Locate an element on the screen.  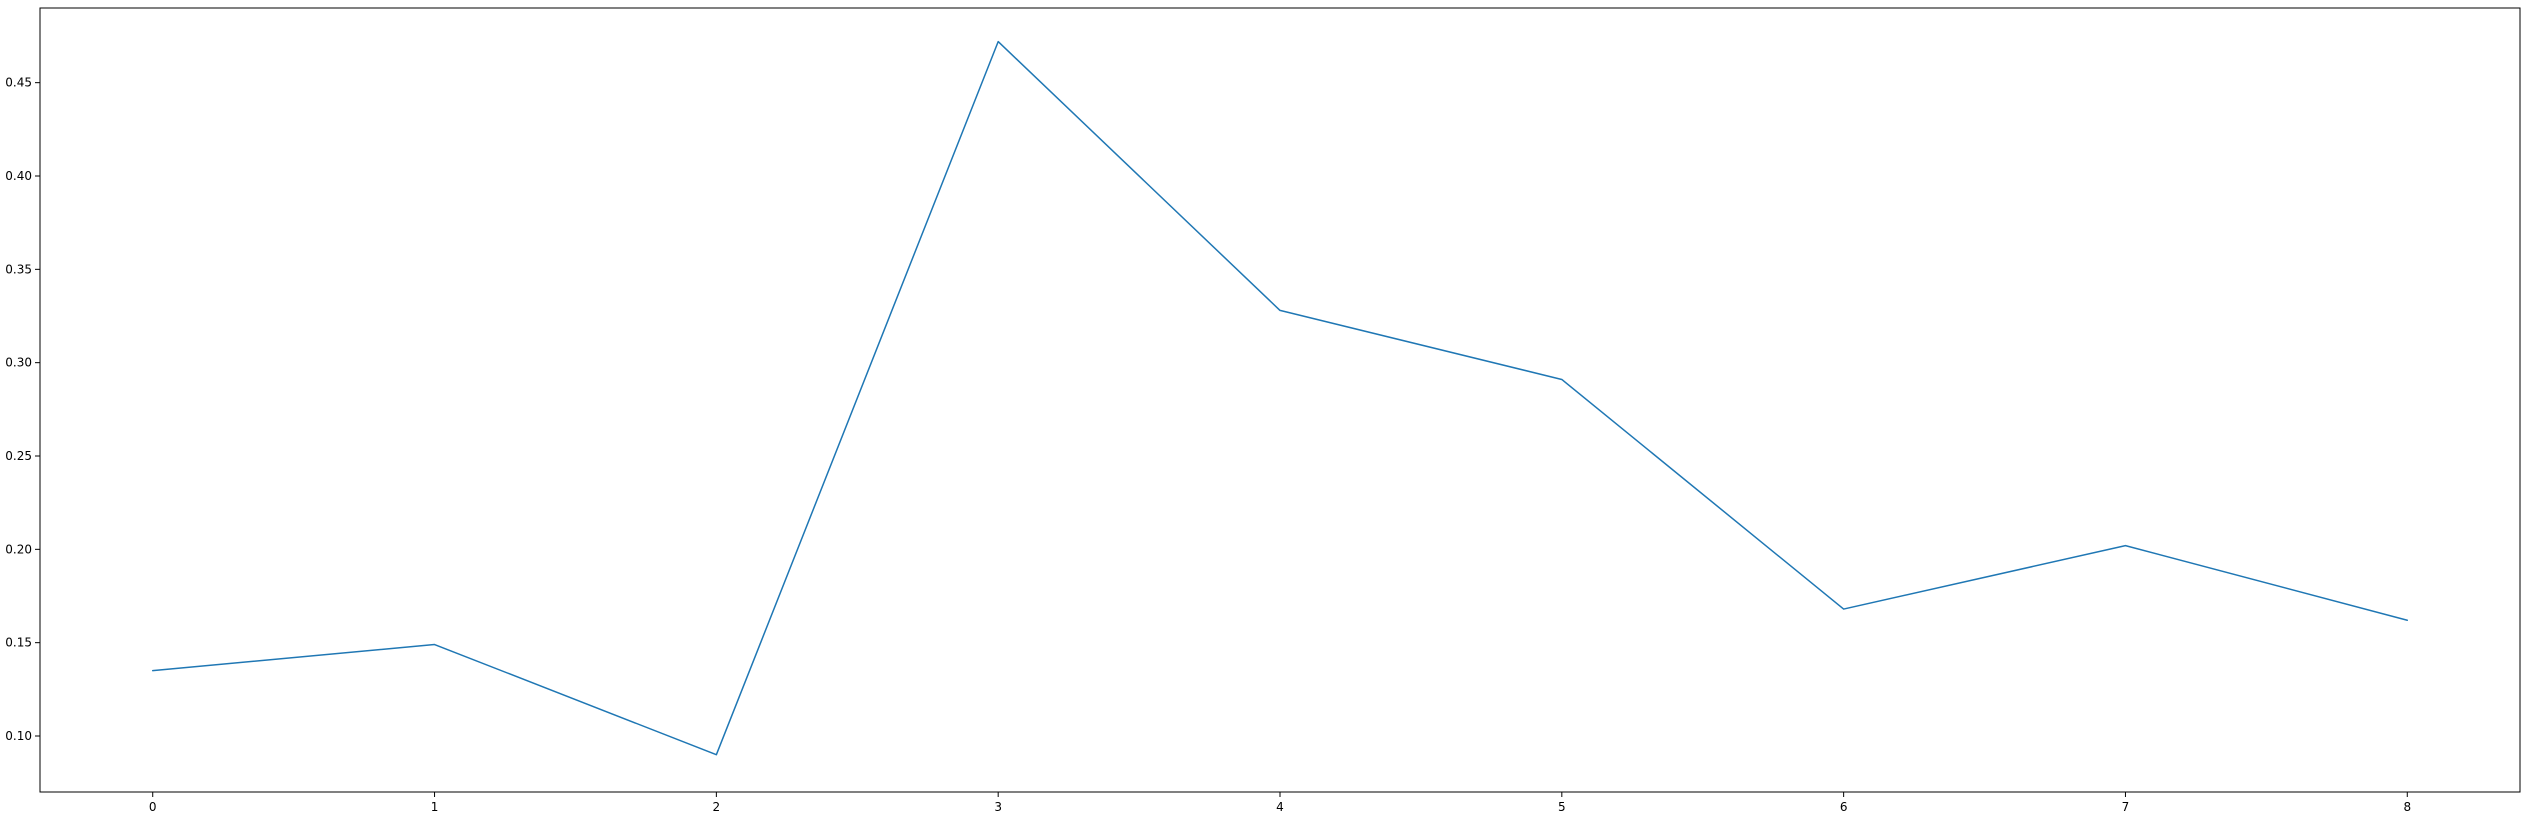
y-tick-label: 0.10 is located at coordinates (18, 736).